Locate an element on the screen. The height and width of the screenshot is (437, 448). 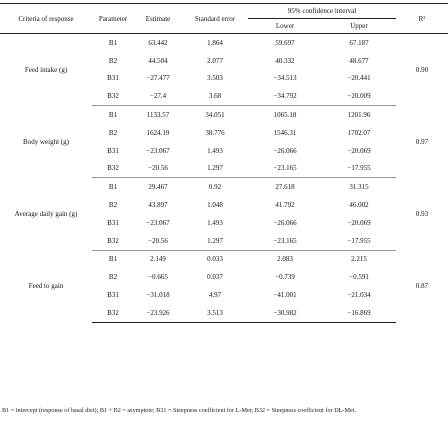
header-ci: 95% confidence interval is located at coordinates (322, 11).